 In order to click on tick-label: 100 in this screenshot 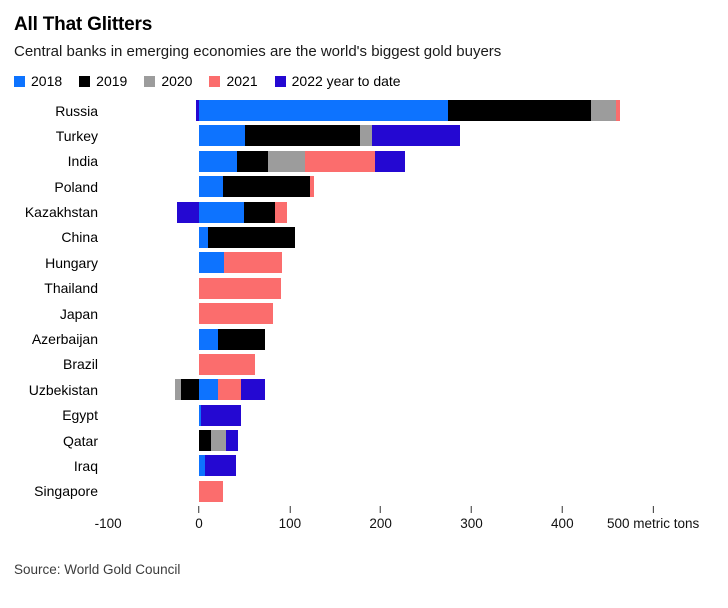, I will do `click(290, 524)`.